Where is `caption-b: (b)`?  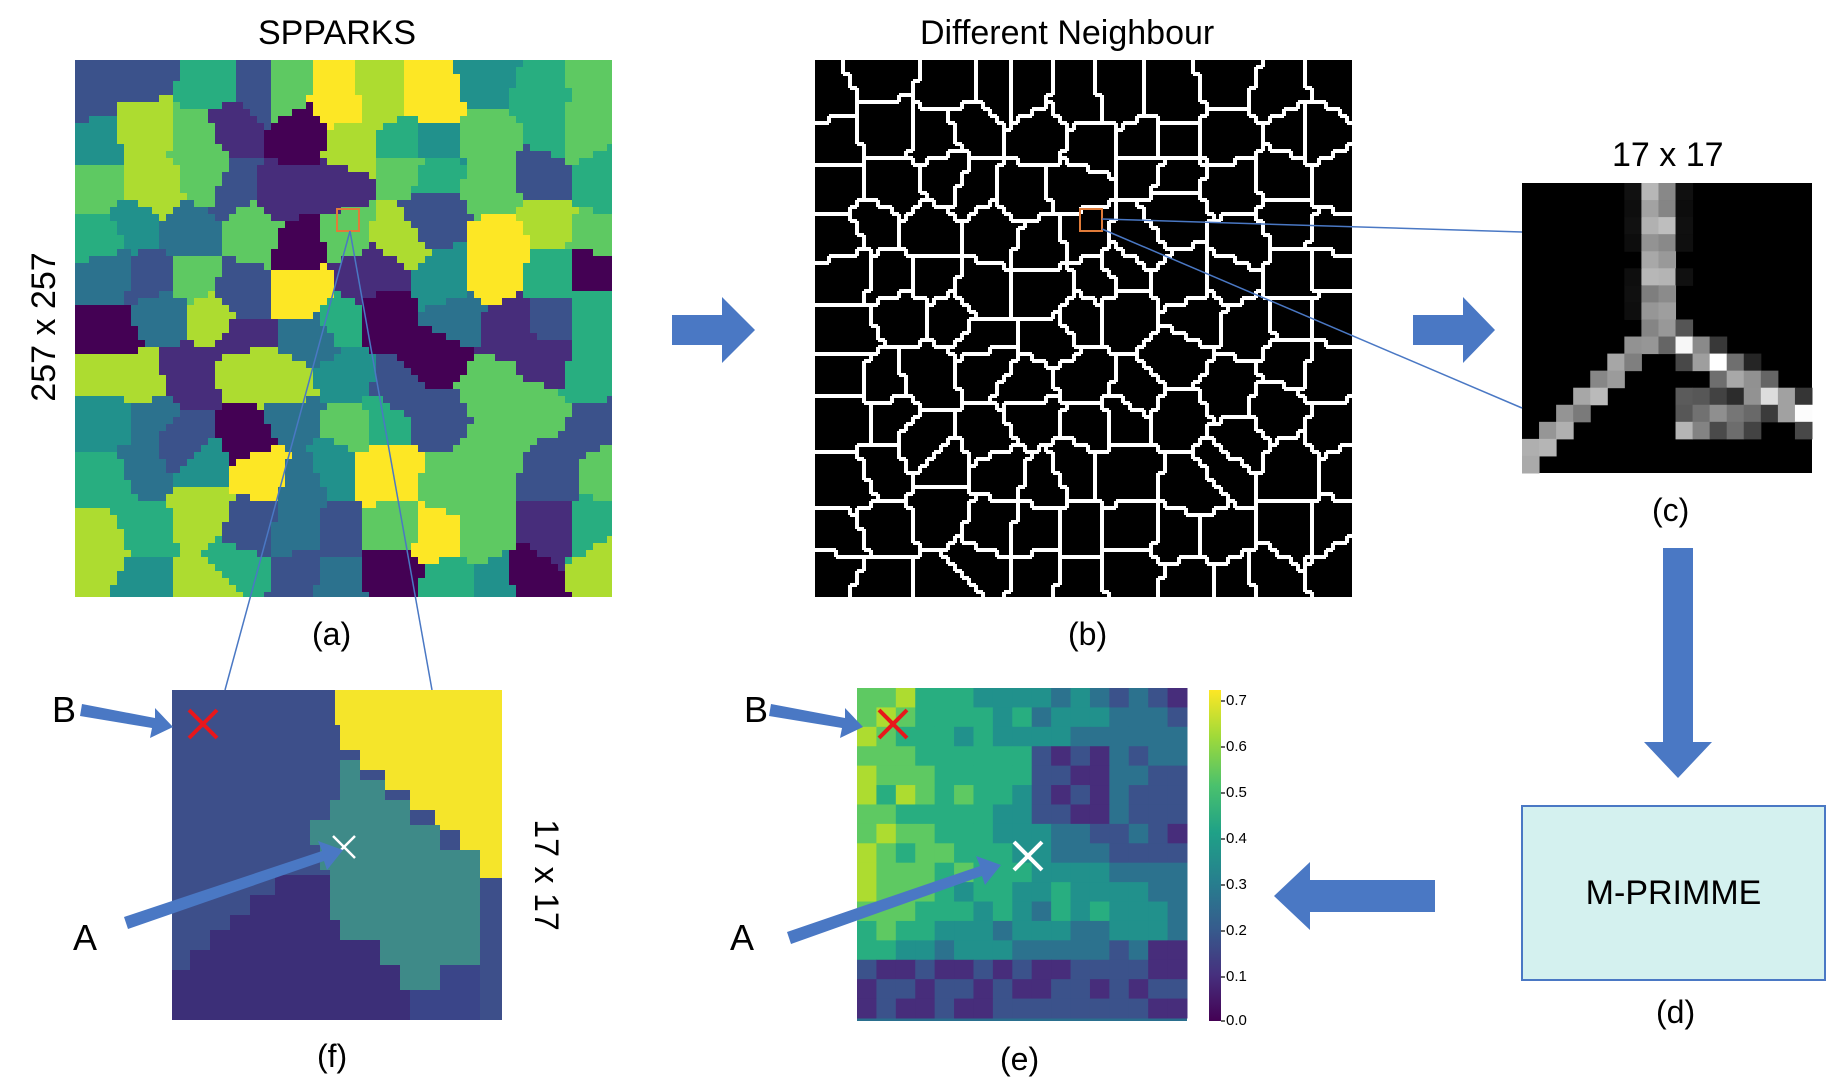 caption-b: (b) is located at coordinates (1088, 634).